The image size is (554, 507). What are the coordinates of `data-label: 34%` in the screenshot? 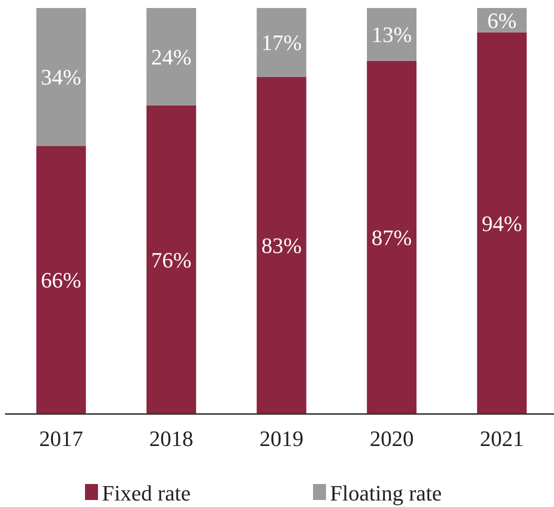 It's located at (61, 77).